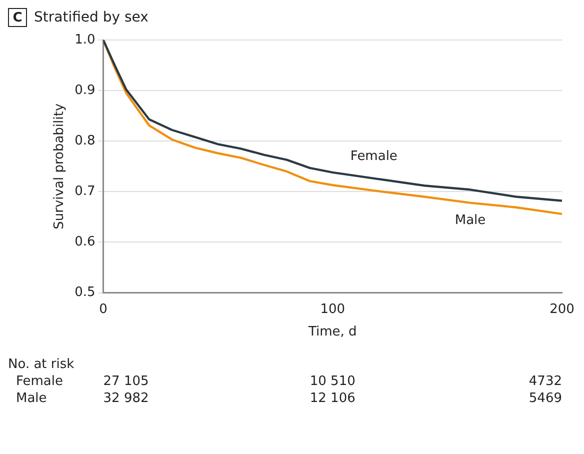  I want to click on text: 12 106, so click(333, 398).